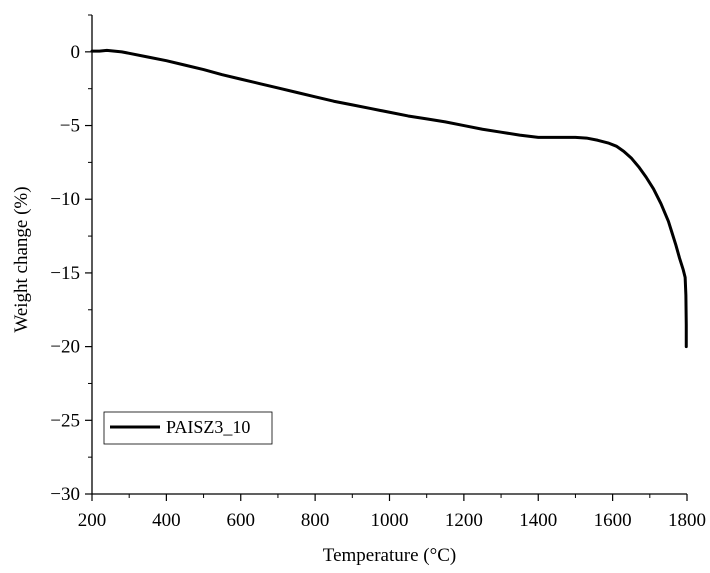 The image size is (710, 573). I want to click on x-ticks: 200 400 600 800 1000 1200 1400 1600 1800, so click(392, 512).